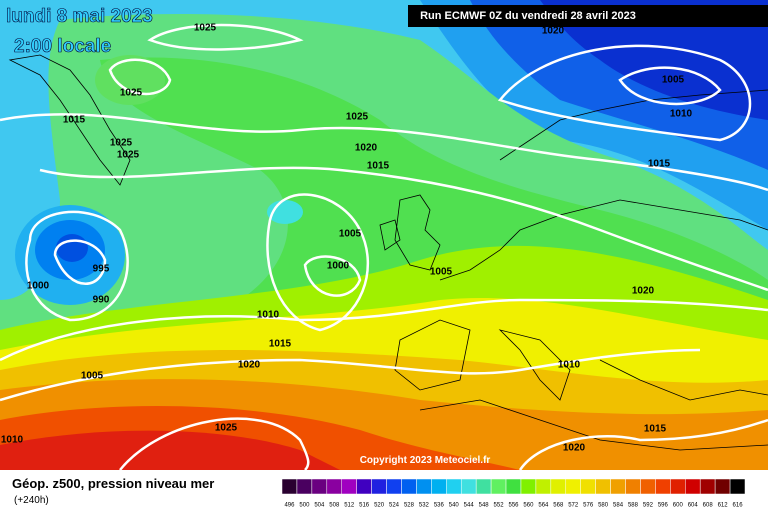  What do you see at coordinates (499, 506) in the screenshot?
I see `scale-label: 552` at bounding box center [499, 506].